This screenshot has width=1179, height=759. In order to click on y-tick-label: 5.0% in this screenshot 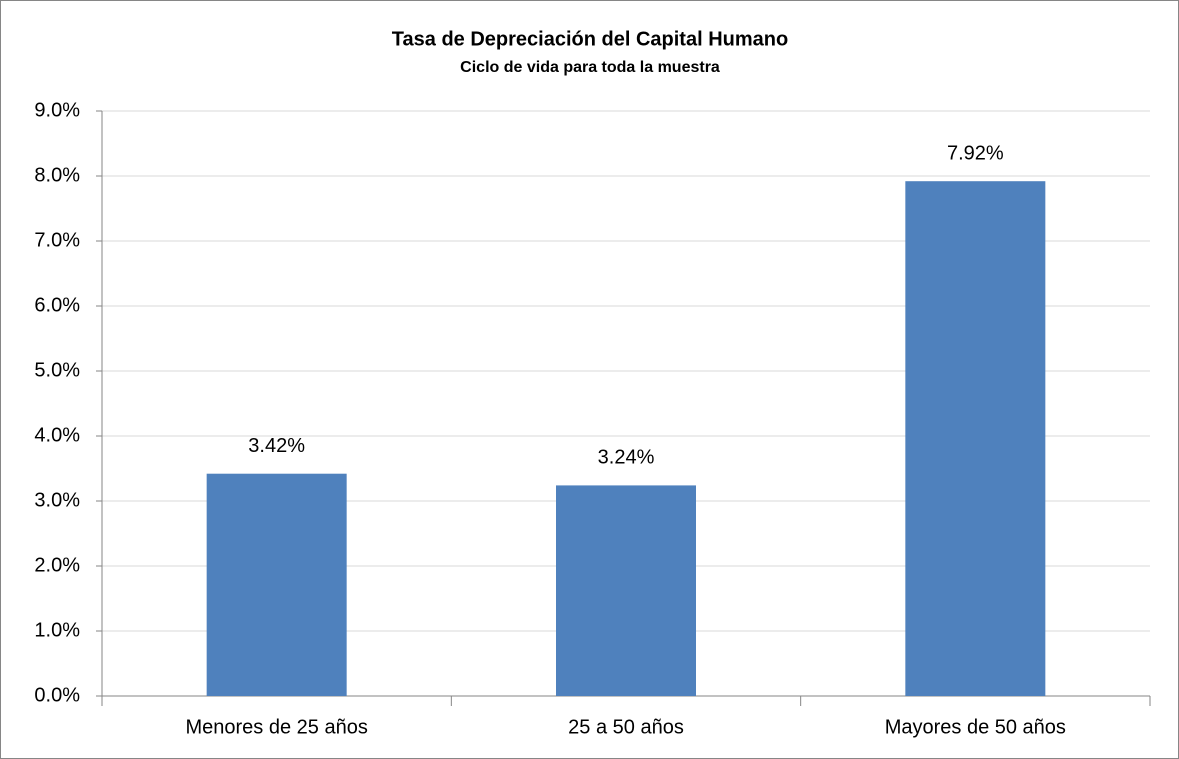, I will do `click(57, 370)`.